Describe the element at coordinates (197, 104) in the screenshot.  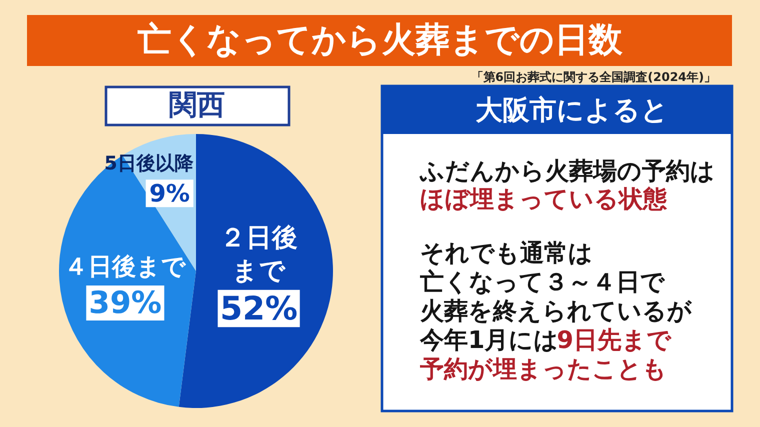
I see `chart-subtitle: 関西` at that location.